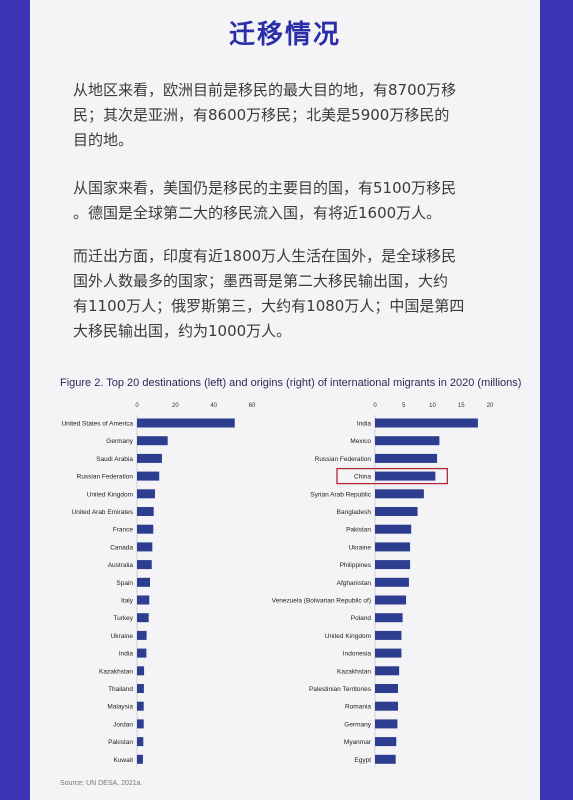 Image resolution: width=573 pixels, height=800 pixels. Describe the element at coordinates (121, 547) in the screenshot. I see `category-label: Canada` at that location.